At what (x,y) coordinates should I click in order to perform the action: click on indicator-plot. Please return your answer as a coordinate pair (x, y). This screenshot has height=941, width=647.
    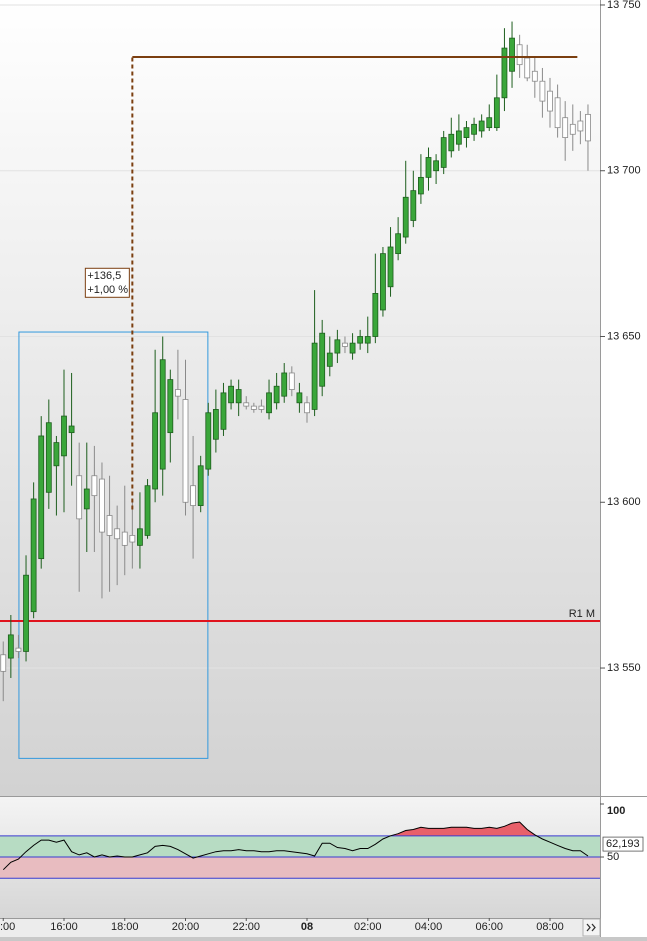
    Looking at the image, I should click on (300, 850).